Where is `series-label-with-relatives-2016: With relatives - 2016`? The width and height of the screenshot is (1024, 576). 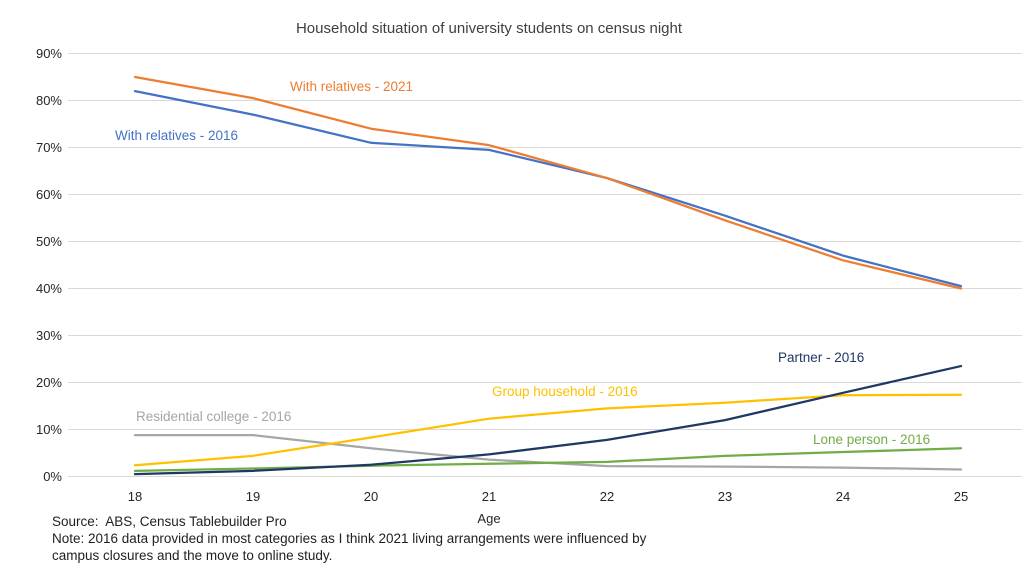
series-label-with-relatives-2016: With relatives - 2016 is located at coordinates (176, 135).